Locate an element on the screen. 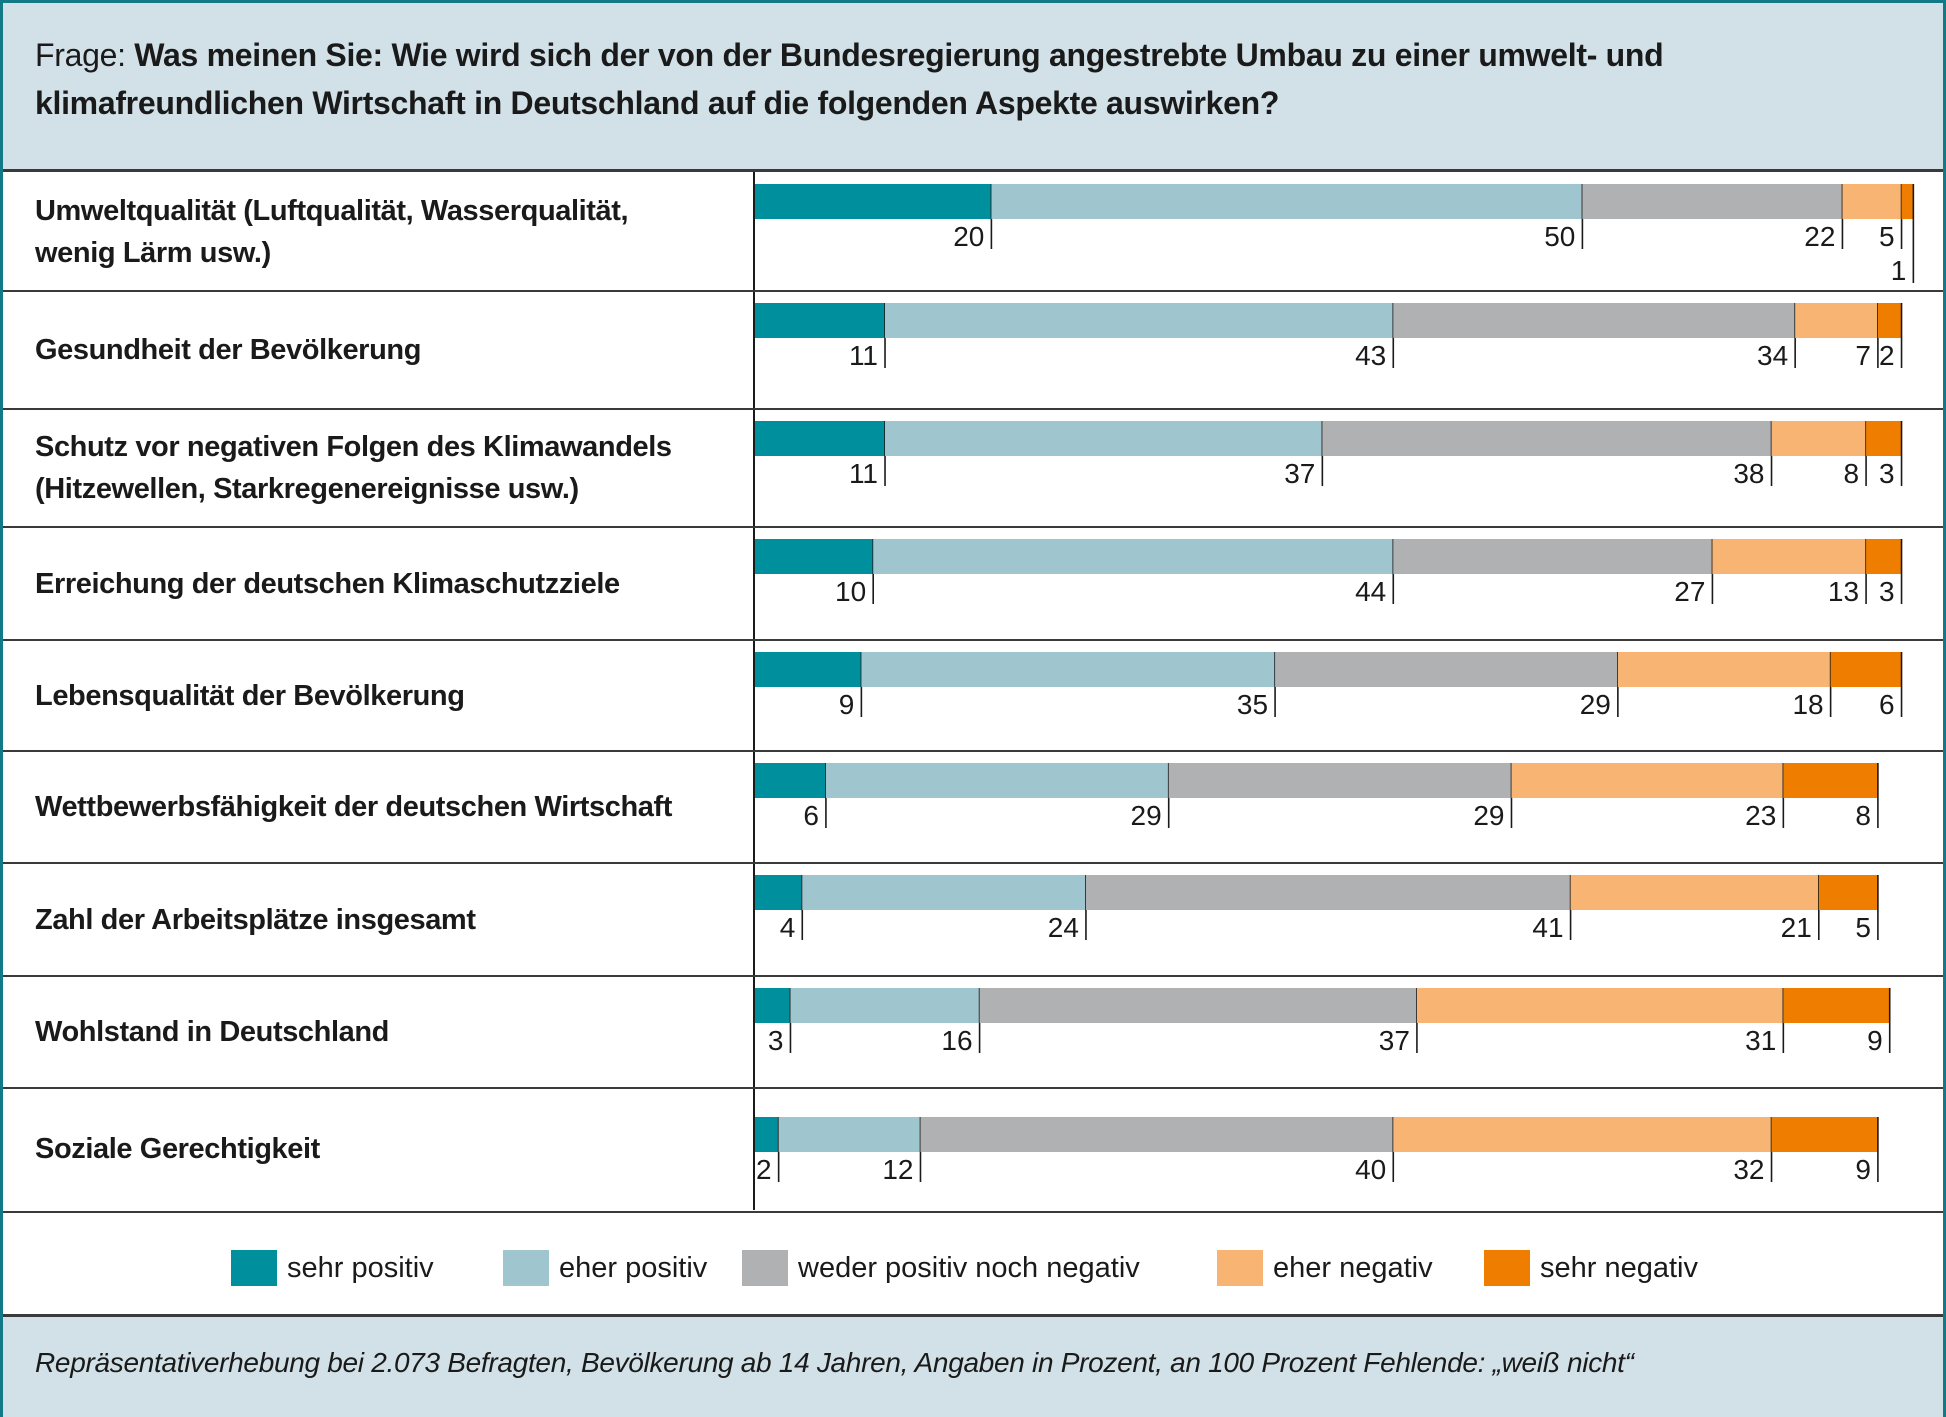  category-label-line: wenig Lärm usw.) is located at coordinates (153, 252).